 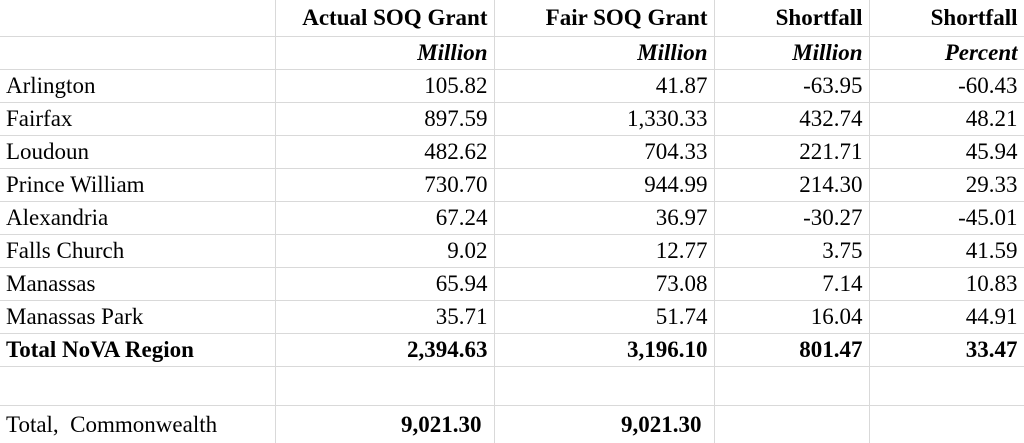 I want to click on shortfall-value: 214.30, so click(x=791, y=185).